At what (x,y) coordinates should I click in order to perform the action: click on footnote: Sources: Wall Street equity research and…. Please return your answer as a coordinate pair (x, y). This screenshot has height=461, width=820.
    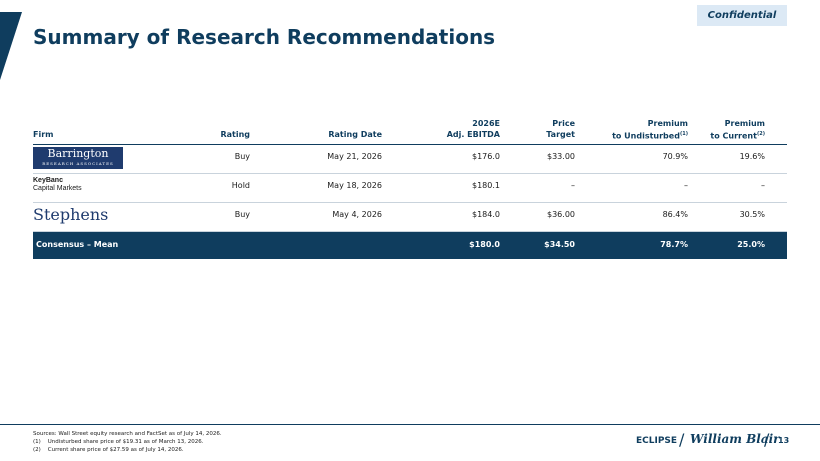
    Looking at the image, I should click on (127, 434).